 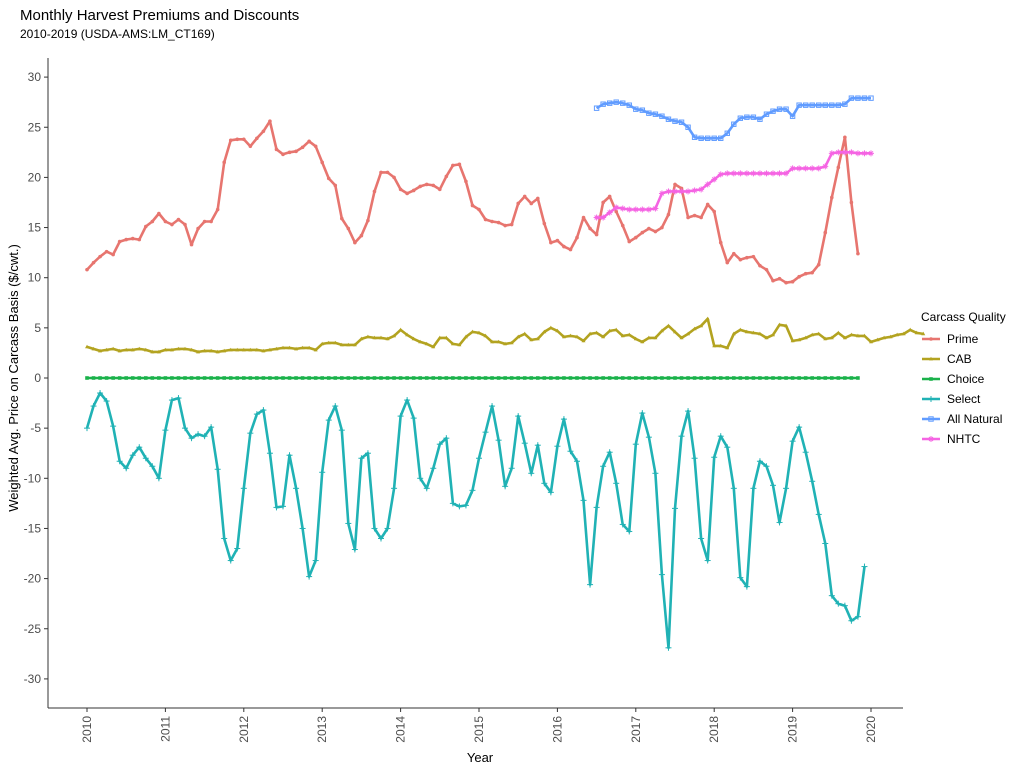 What do you see at coordinates (505, 335) in the screenshot?
I see `series-cab` at bounding box center [505, 335].